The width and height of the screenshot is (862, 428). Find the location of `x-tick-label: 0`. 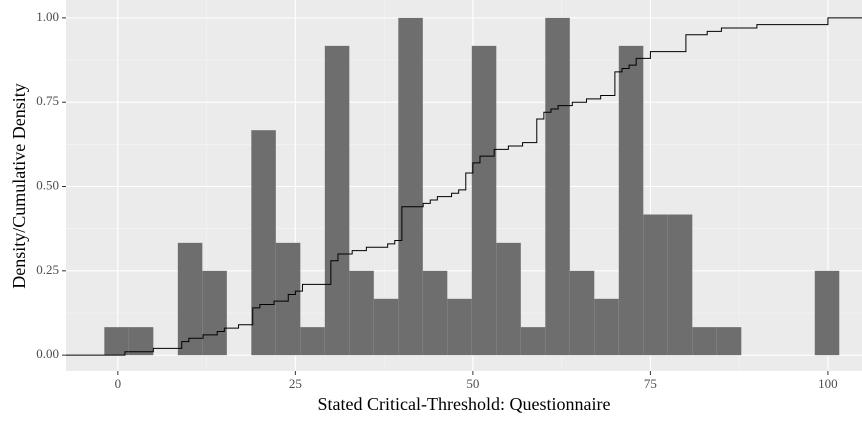

x-tick-label: 0 is located at coordinates (118, 383).